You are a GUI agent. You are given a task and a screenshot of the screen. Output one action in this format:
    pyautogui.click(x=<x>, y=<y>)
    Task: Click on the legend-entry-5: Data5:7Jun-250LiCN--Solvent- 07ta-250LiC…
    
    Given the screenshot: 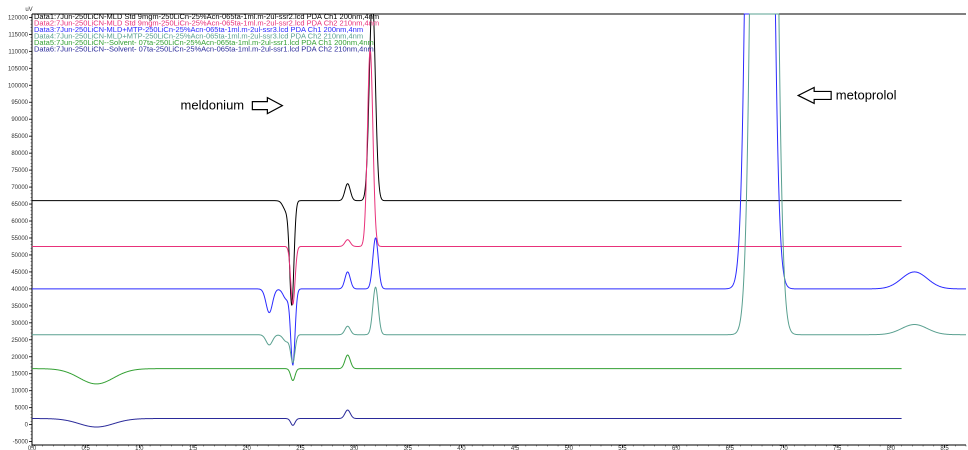 What is the action you would take?
    pyautogui.click(x=204, y=42)
    